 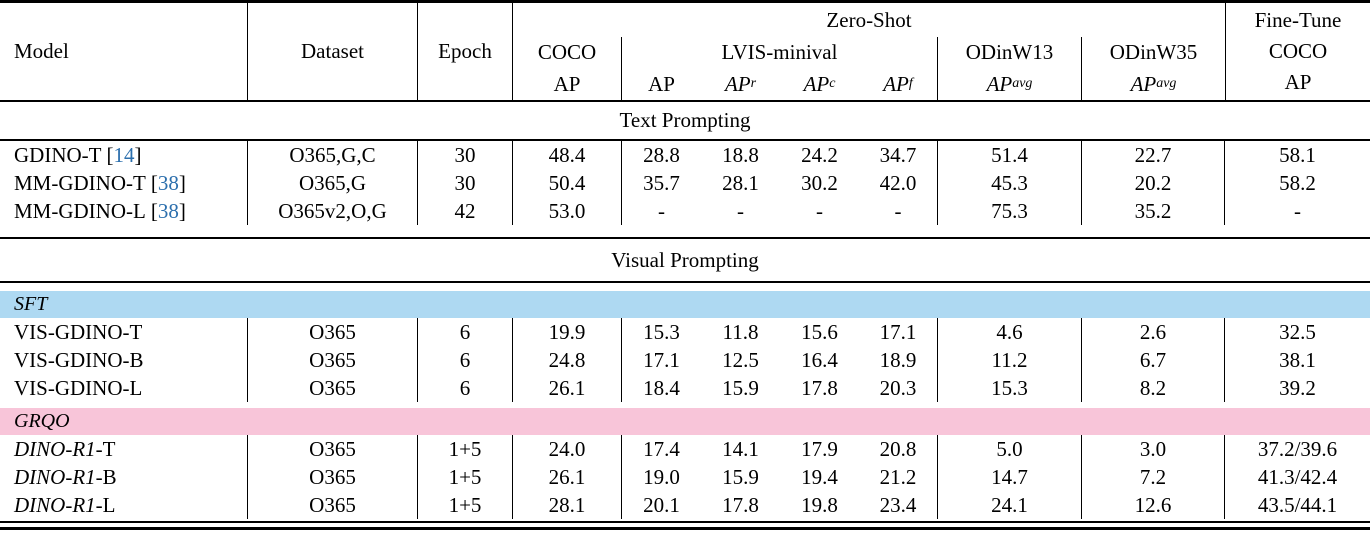 I want to click on method-band-label: GRQO, so click(x=42, y=421).